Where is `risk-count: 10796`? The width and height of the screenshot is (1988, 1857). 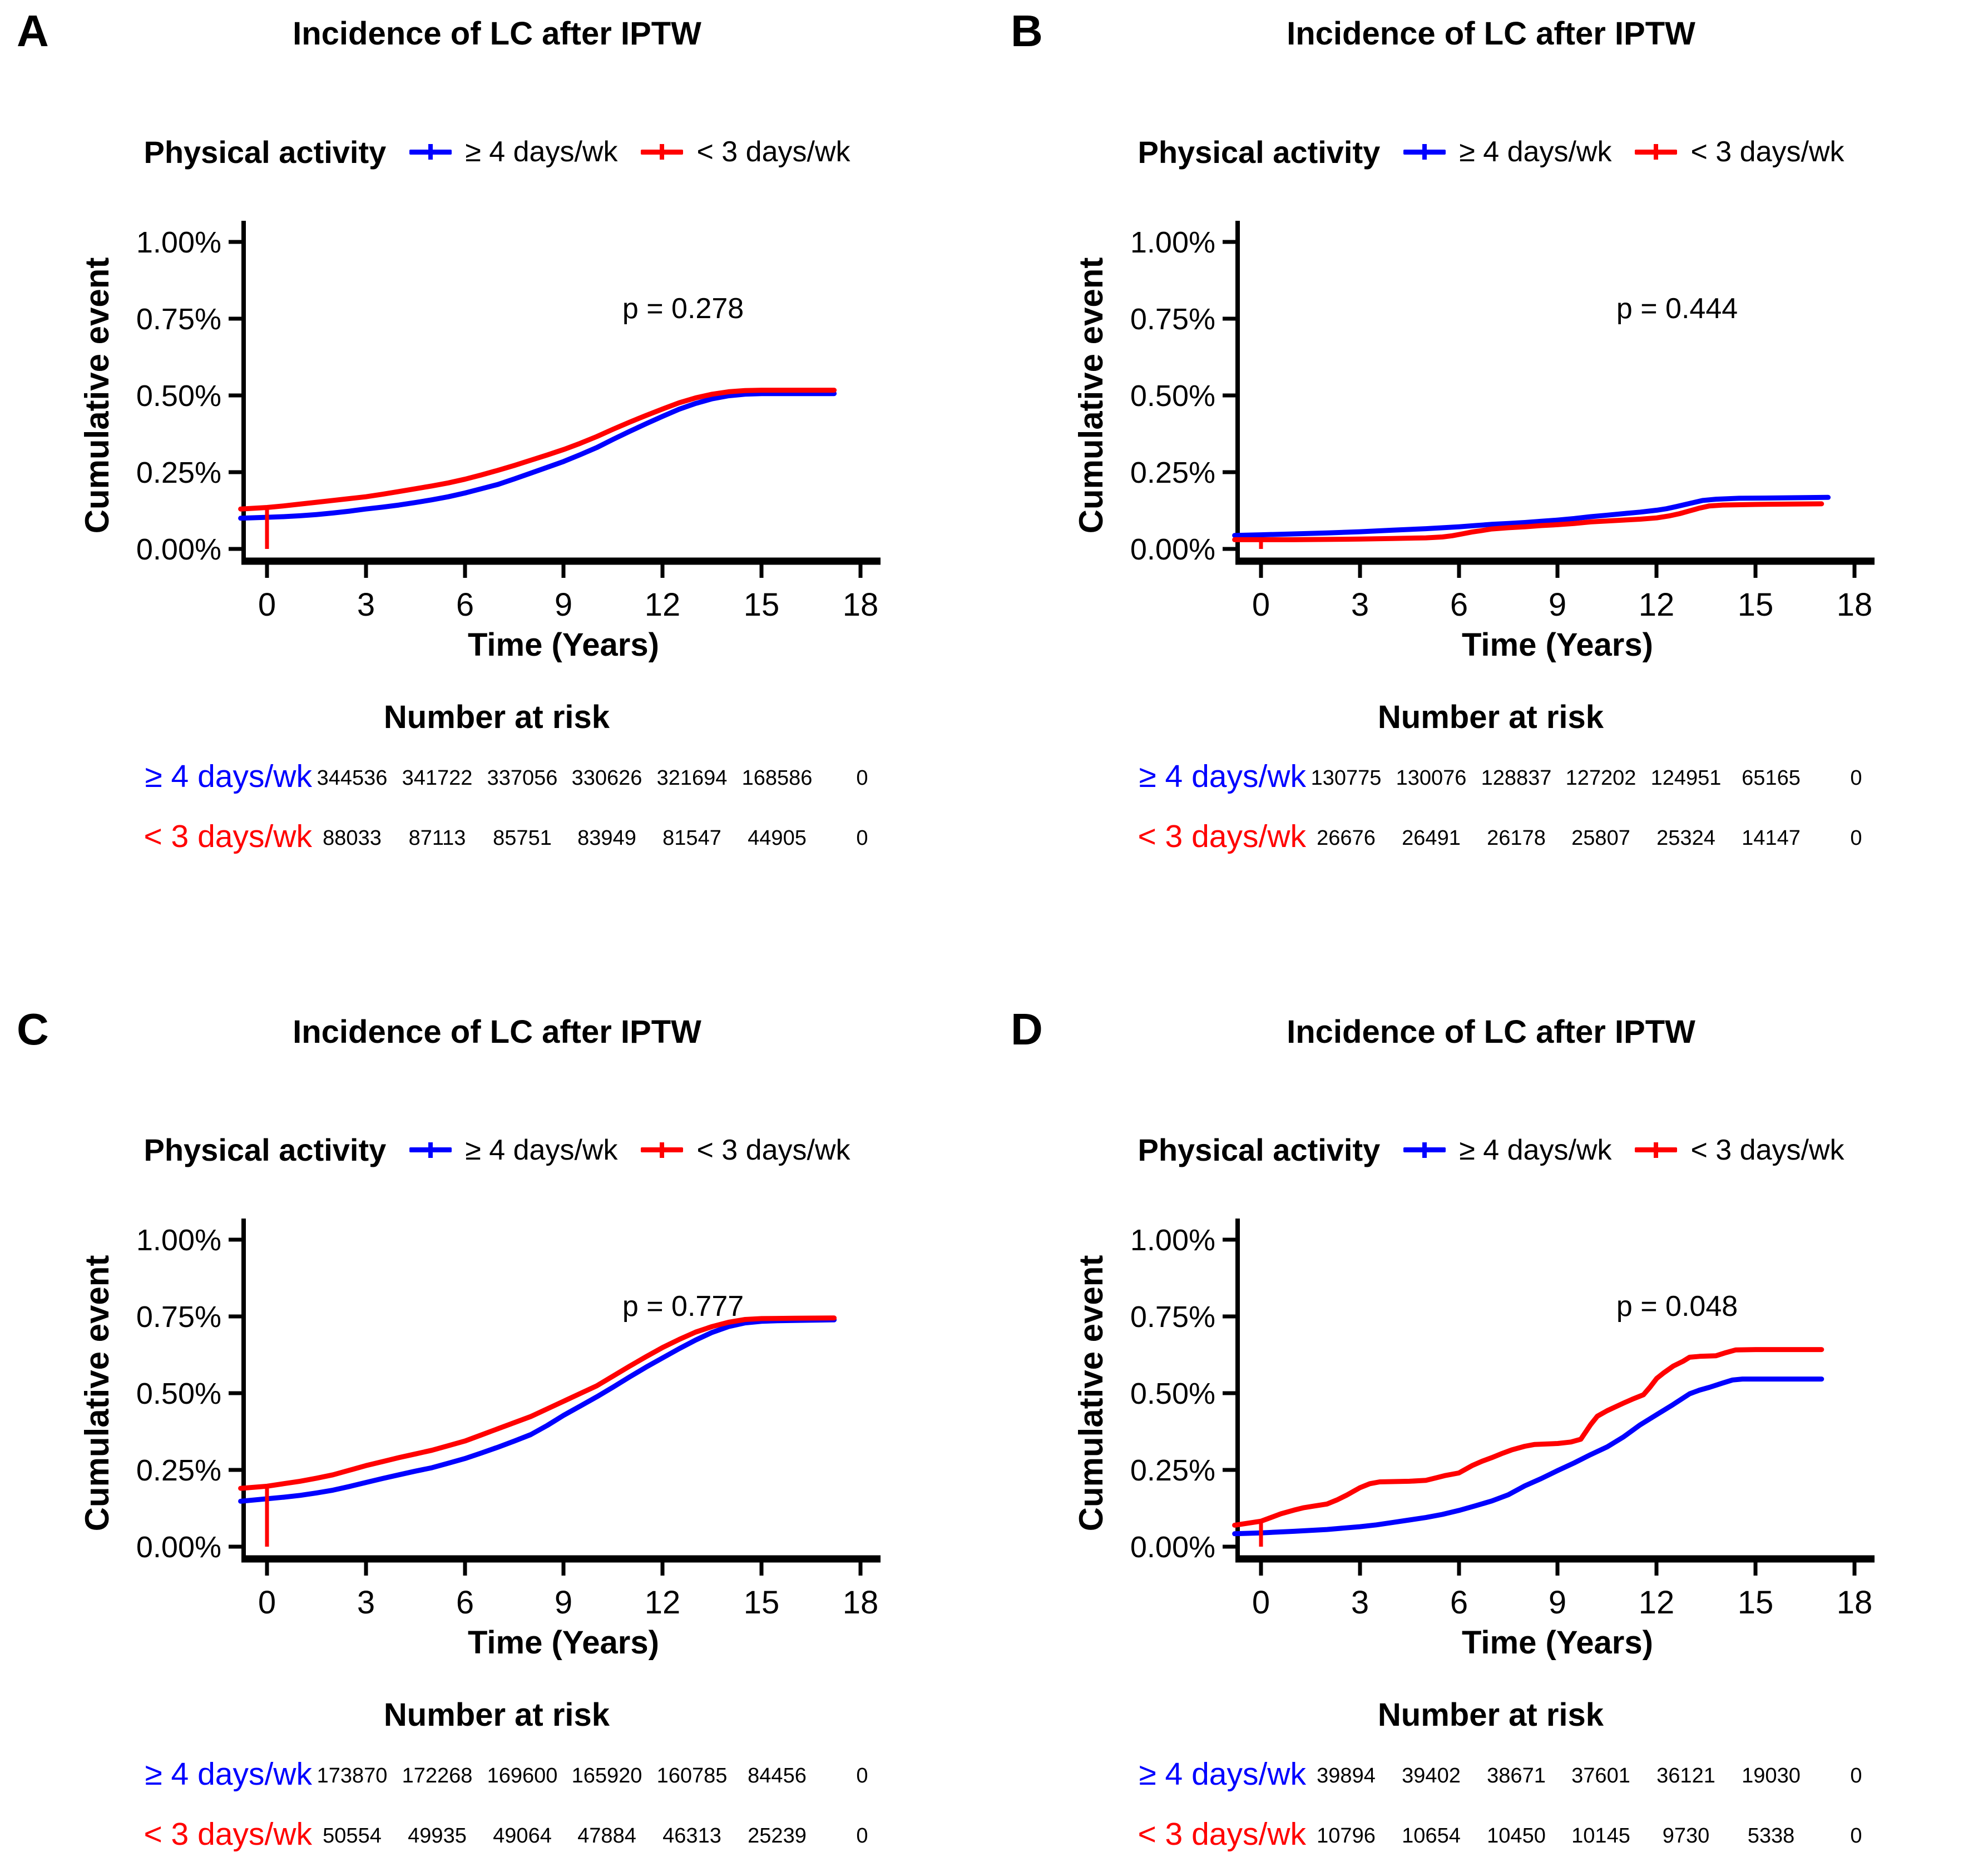 risk-count: 10796 is located at coordinates (1346, 1836).